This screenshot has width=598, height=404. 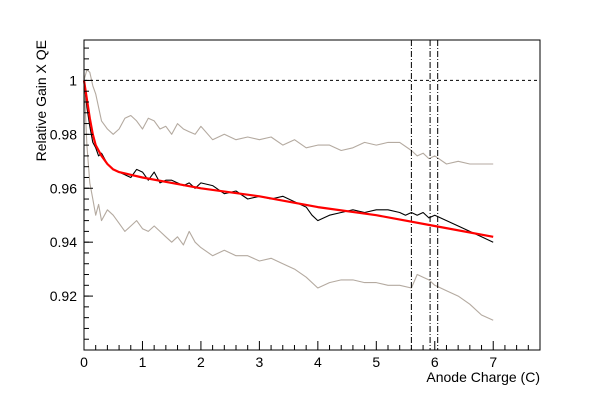 I want to click on y-tick-label: 0.98, so click(x=63, y=134).